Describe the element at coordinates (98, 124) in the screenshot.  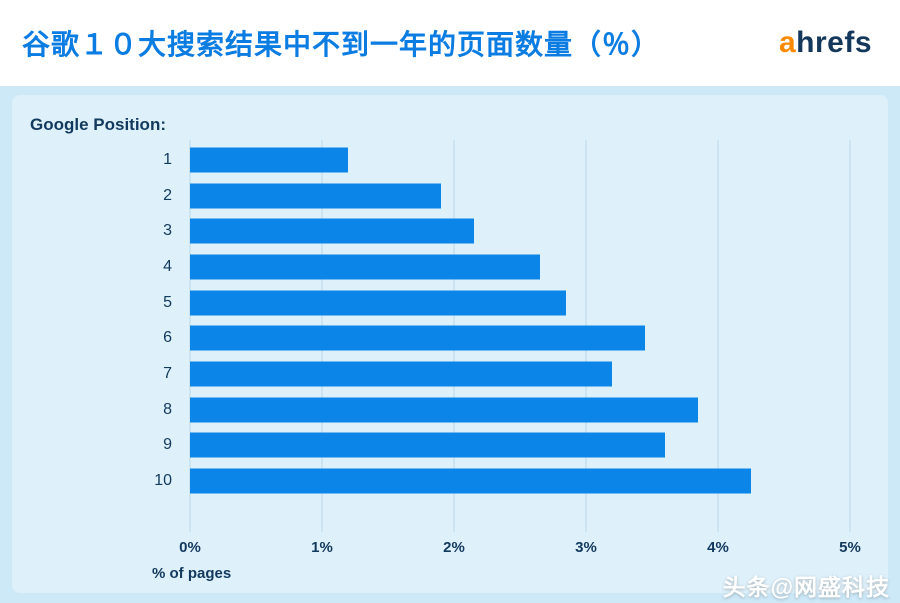
I see `y-axis-title: Google Position:` at that location.